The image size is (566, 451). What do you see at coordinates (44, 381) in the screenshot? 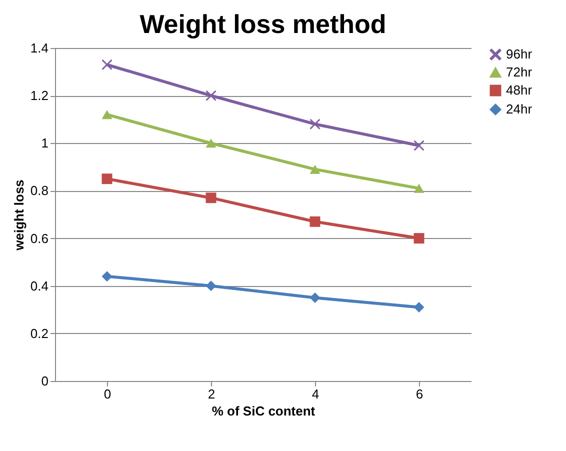
I see `y-tick-label: 0` at bounding box center [44, 381].